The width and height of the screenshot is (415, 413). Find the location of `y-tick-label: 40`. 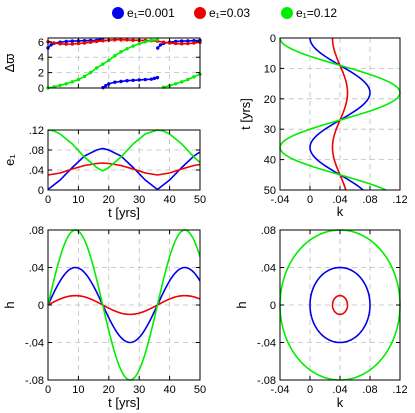

y-tick-label: 40 is located at coordinates (270, 161).